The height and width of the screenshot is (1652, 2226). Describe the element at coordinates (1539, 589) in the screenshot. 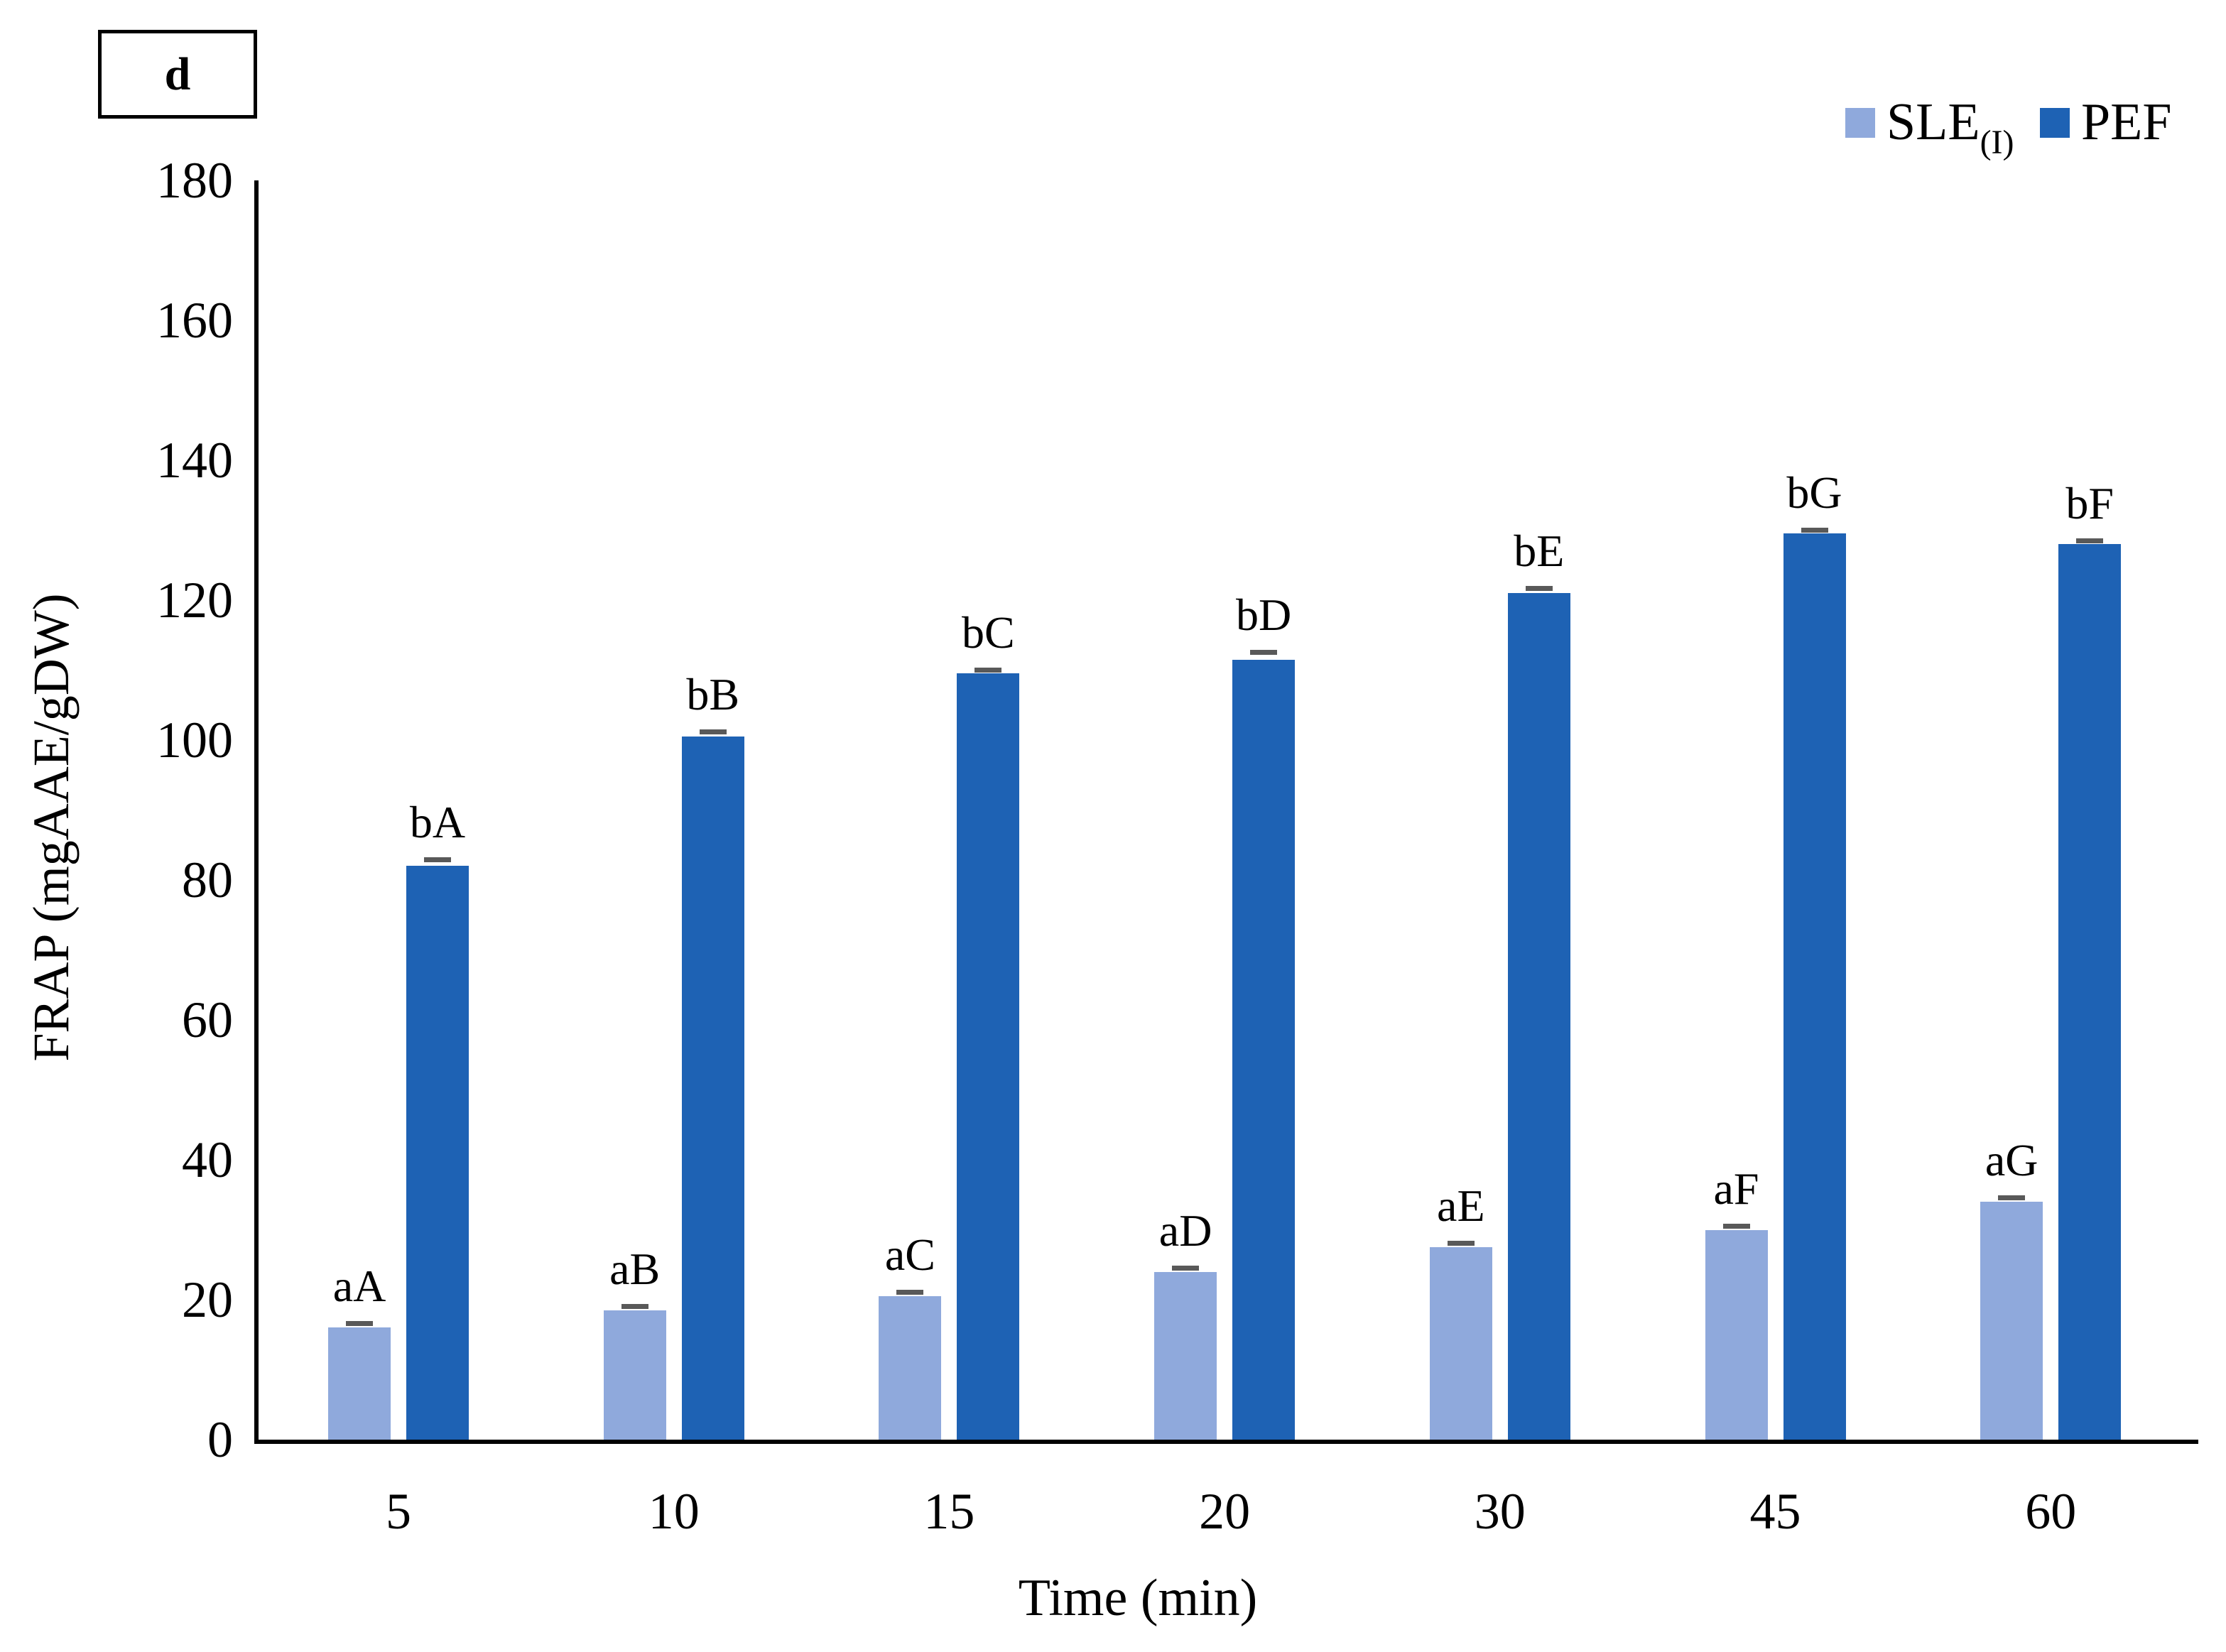

I see `error-cap-bE` at that location.